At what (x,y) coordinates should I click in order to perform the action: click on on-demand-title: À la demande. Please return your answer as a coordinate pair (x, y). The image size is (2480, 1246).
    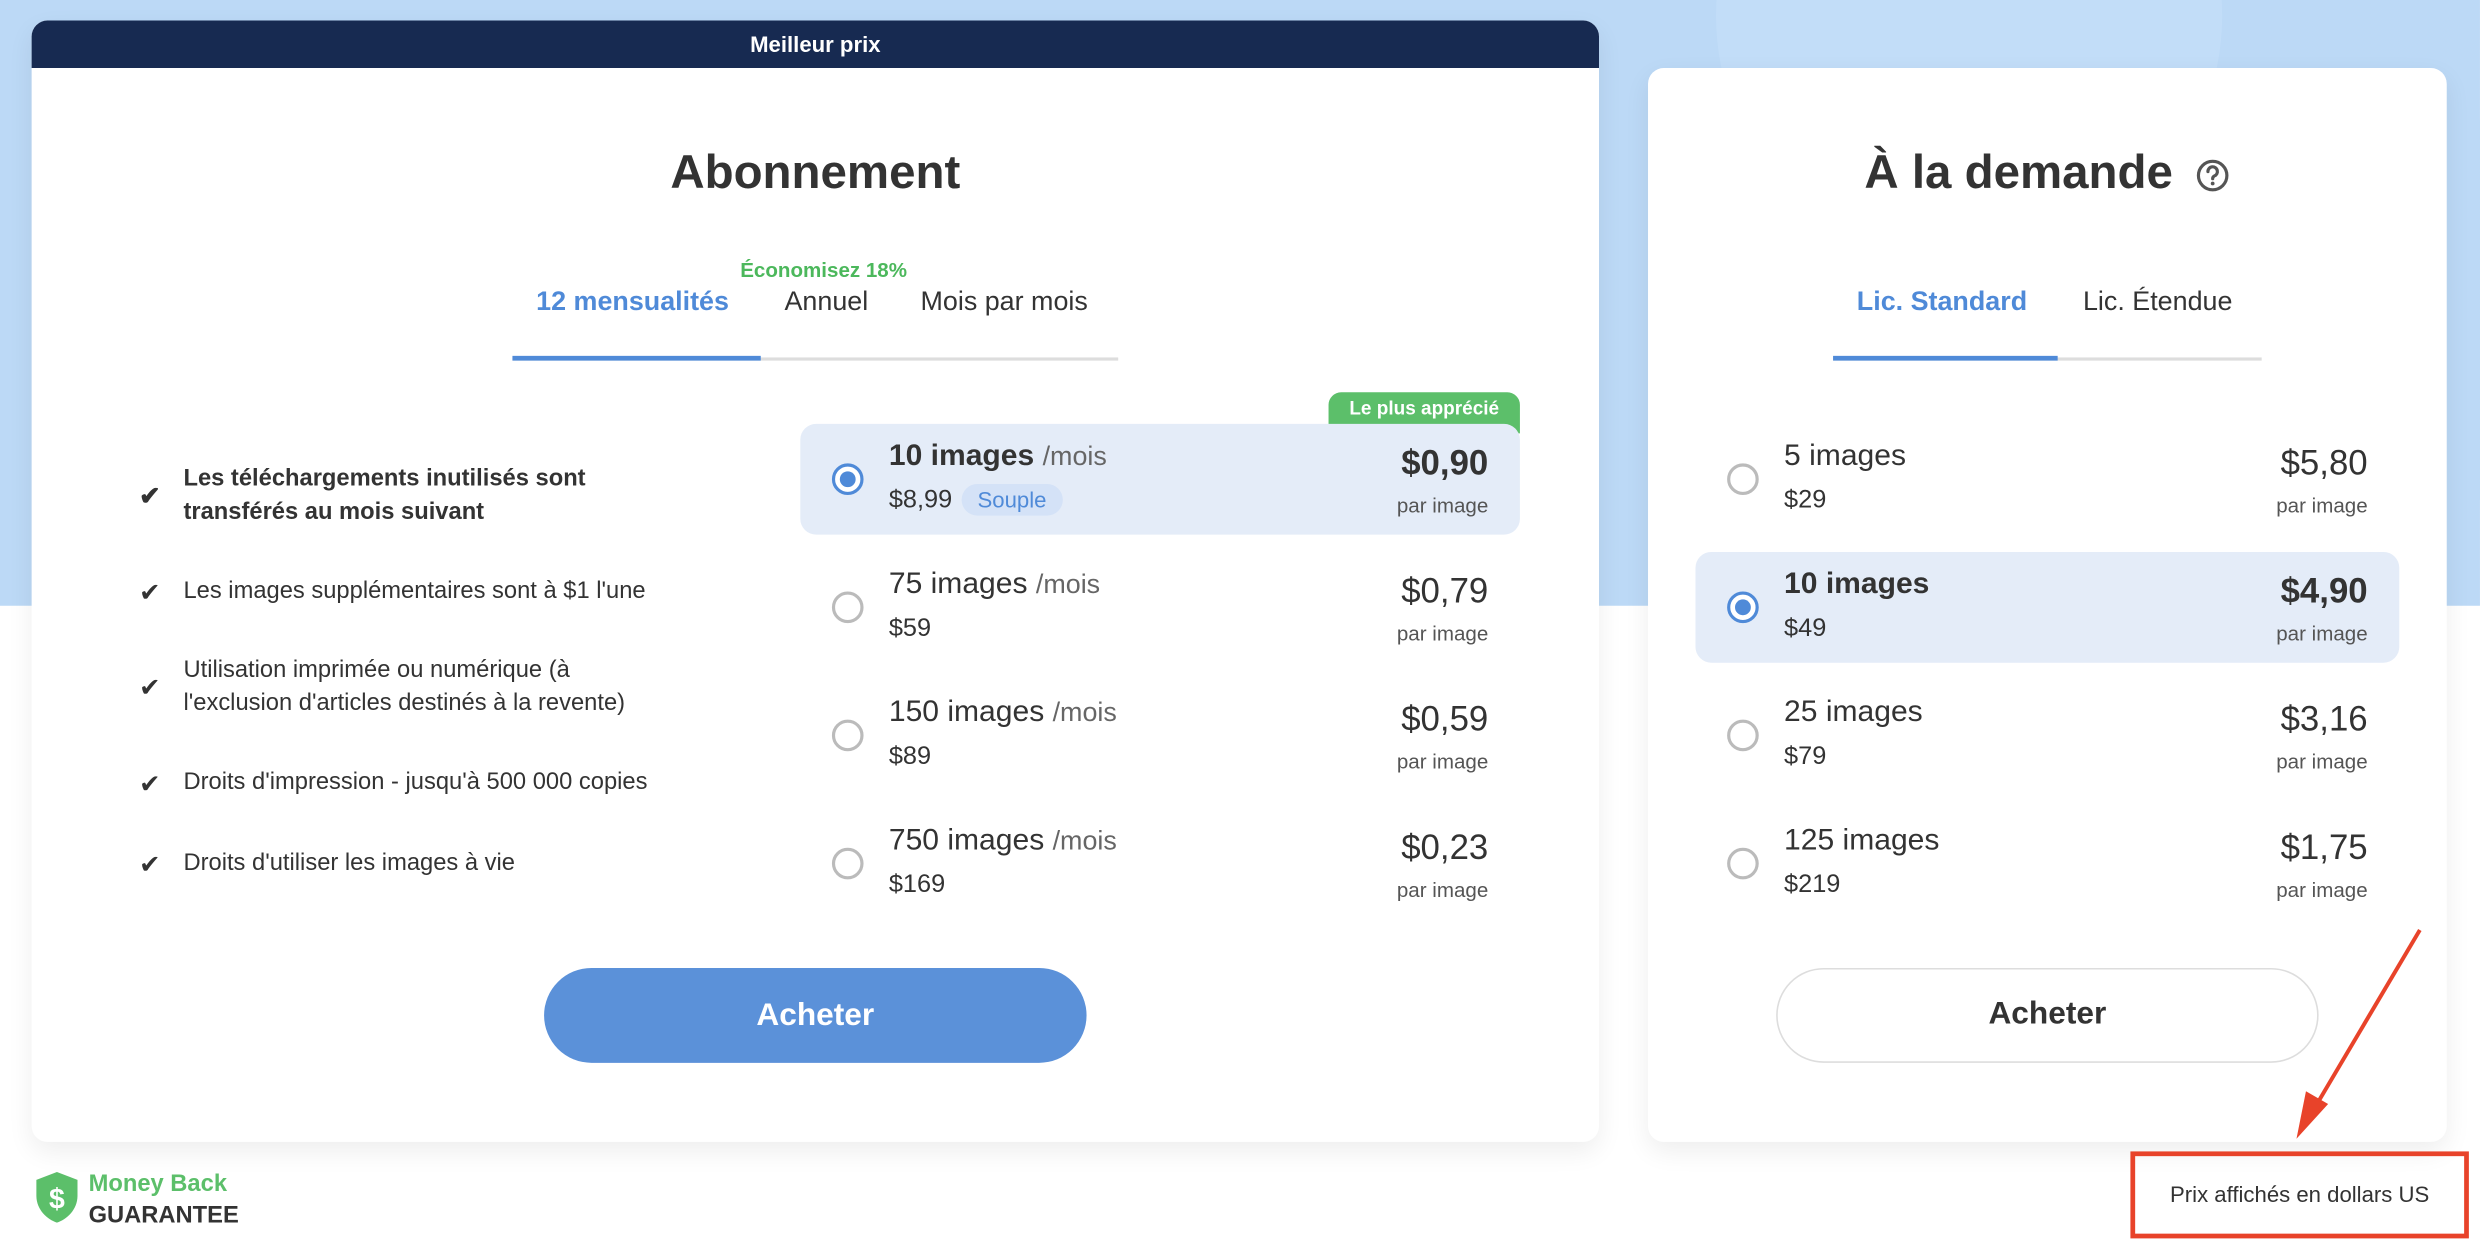
    Looking at the image, I should click on (2047, 174).